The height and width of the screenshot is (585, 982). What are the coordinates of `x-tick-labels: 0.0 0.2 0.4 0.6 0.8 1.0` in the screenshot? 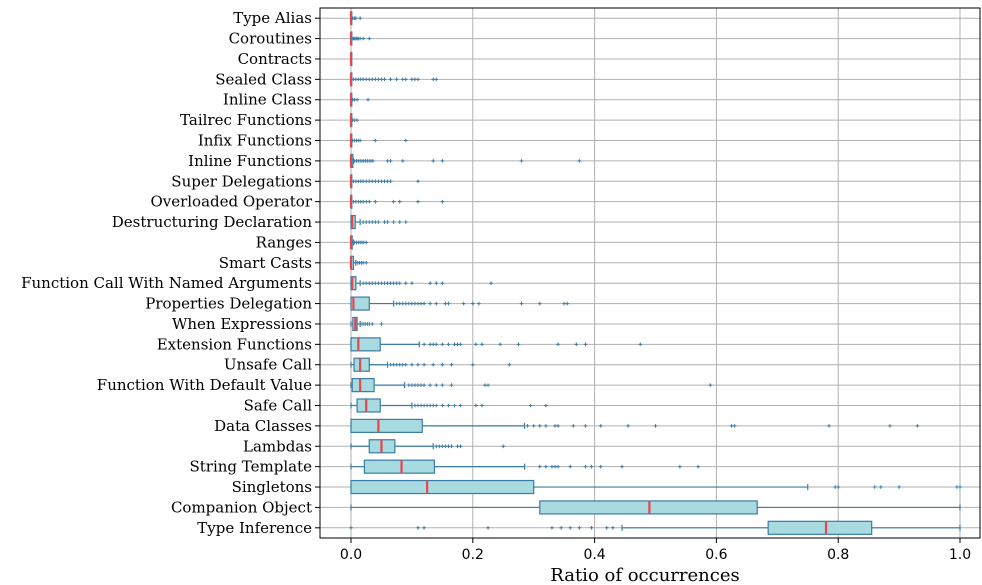 It's located at (655, 550).